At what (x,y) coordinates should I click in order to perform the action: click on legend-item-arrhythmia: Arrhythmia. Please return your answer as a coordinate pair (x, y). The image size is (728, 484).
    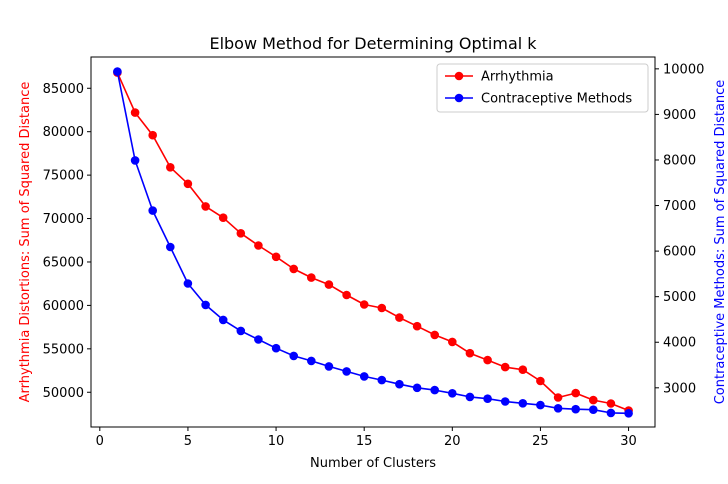
    Looking at the image, I should click on (499, 77).